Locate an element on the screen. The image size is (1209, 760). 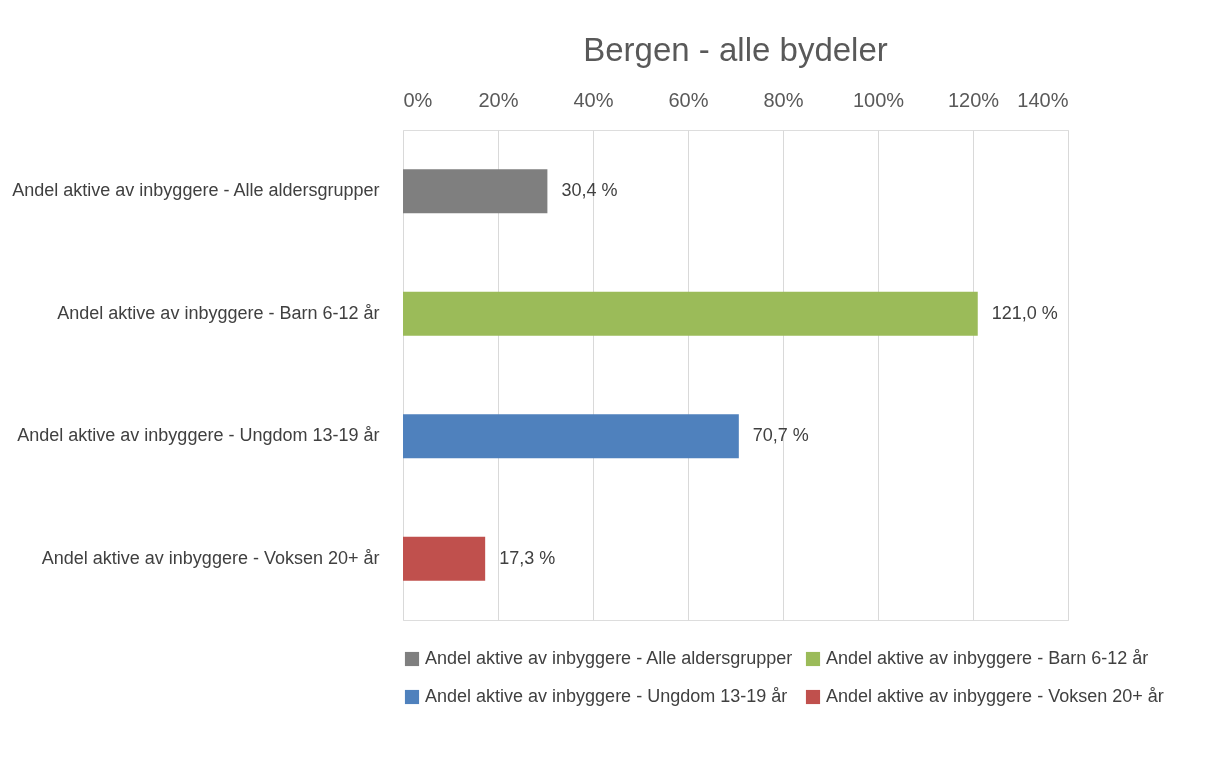
x-tick-label: 80% is located at coordinates (783, 99).